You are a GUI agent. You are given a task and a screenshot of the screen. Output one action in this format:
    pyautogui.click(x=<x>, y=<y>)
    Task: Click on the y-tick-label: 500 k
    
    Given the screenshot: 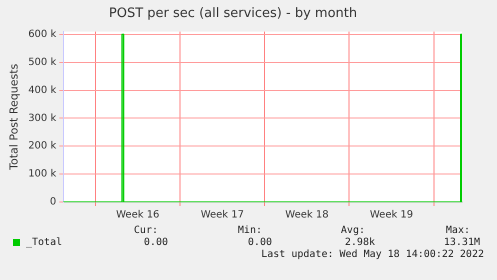 What is the action you would take?
    pyautogui.click(x=42, y=62)
    